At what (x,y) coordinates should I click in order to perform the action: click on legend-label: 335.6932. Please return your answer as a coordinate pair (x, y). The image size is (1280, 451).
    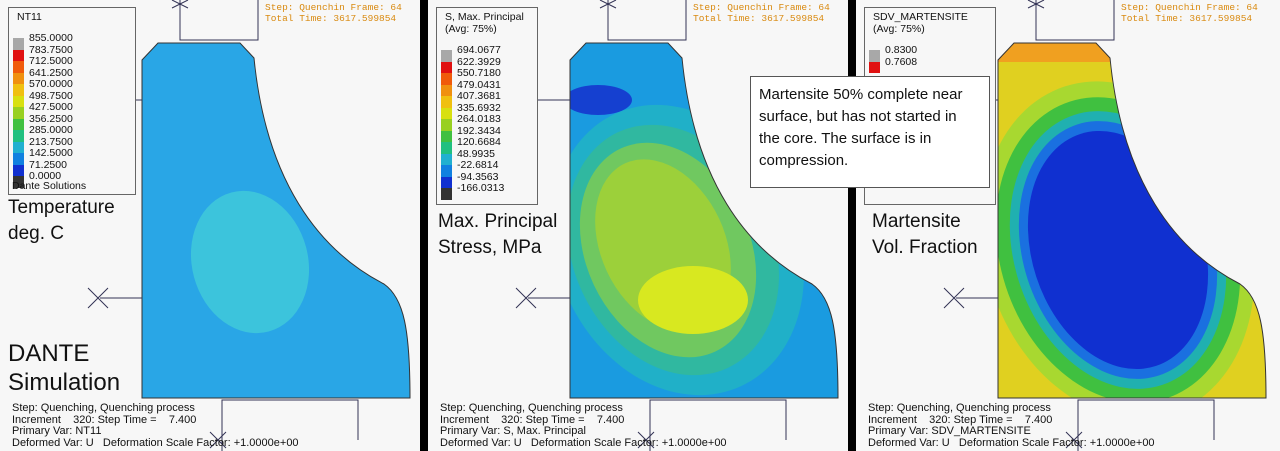
    Looking at the image, I should click on (479, 107).